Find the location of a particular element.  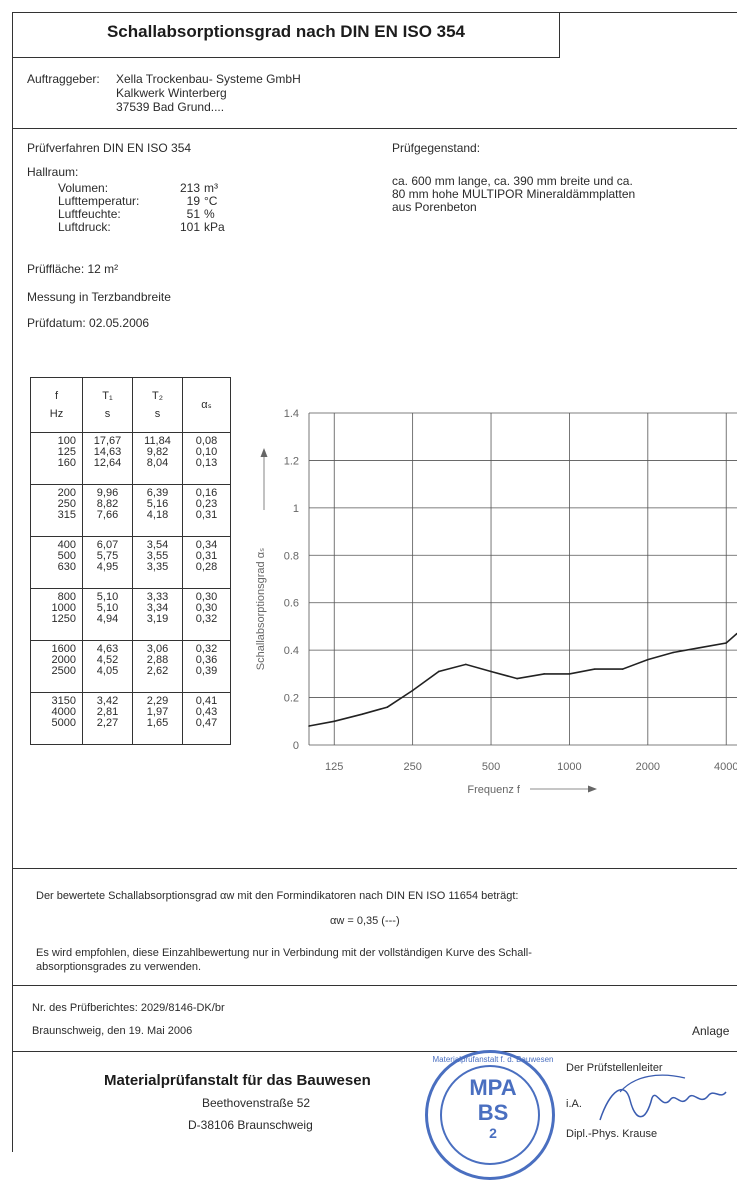

table-cell: 3,42 2,81 2,27 is located at coordinates (107, 718).